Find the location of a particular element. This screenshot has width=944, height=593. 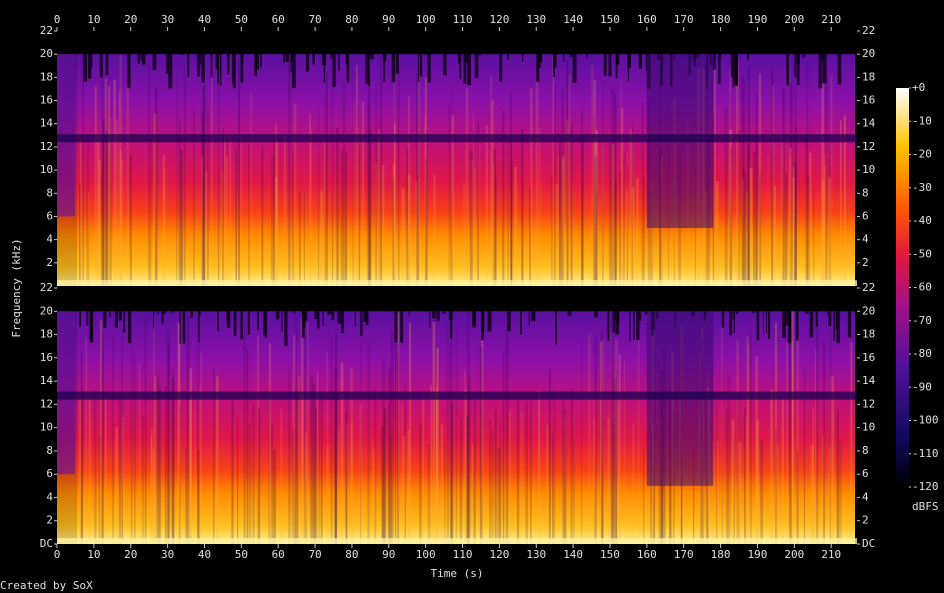

y-tick-label-right: 14 is located at coordinates (869, 123).